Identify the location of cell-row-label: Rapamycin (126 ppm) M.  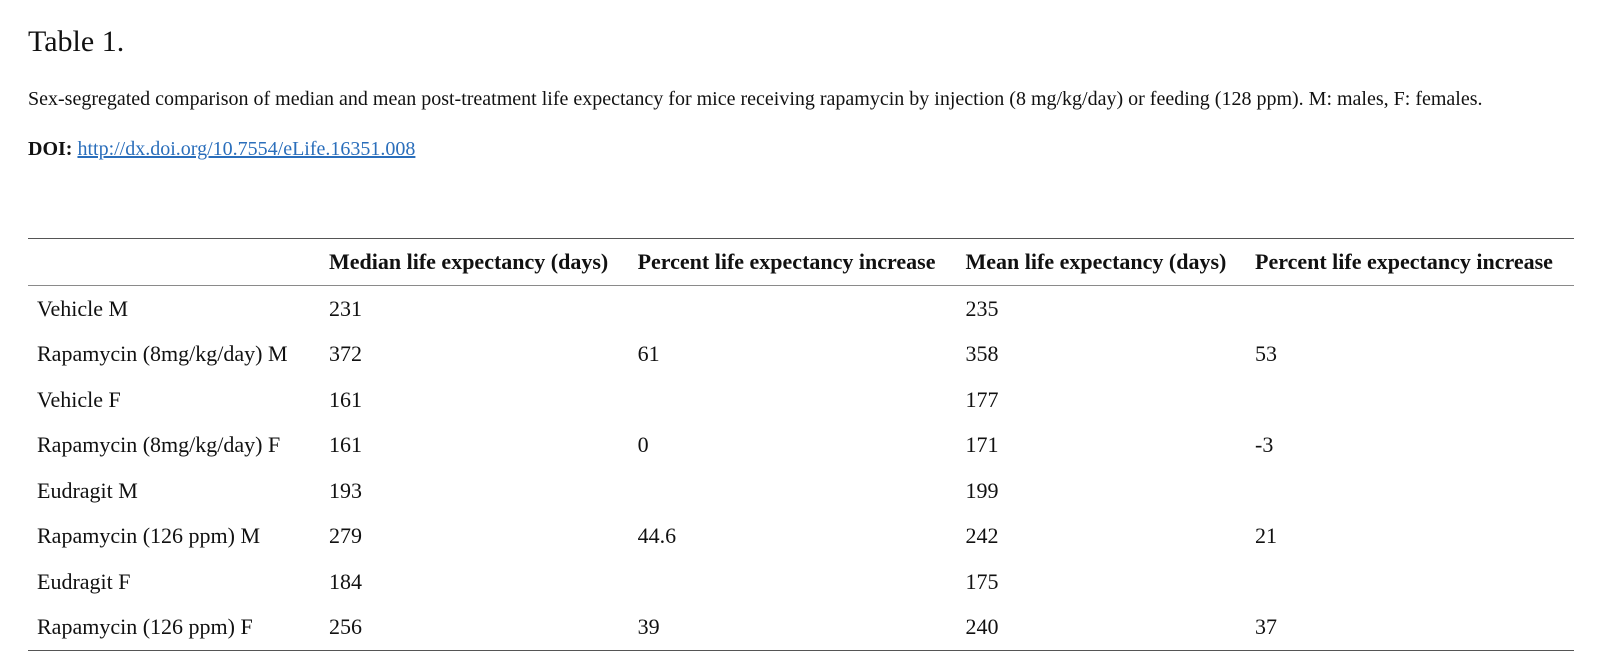
(149, 536).